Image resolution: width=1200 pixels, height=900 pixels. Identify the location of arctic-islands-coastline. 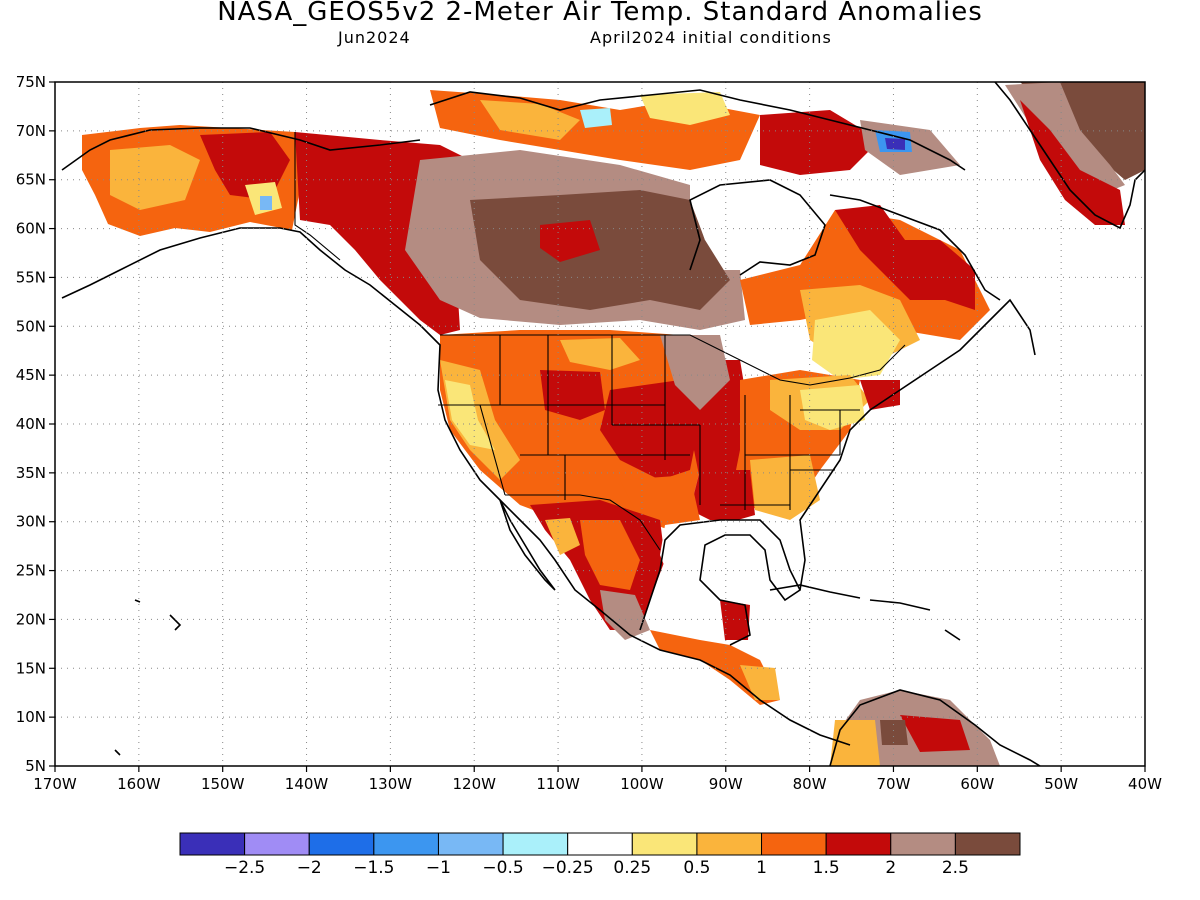
(697, 130).